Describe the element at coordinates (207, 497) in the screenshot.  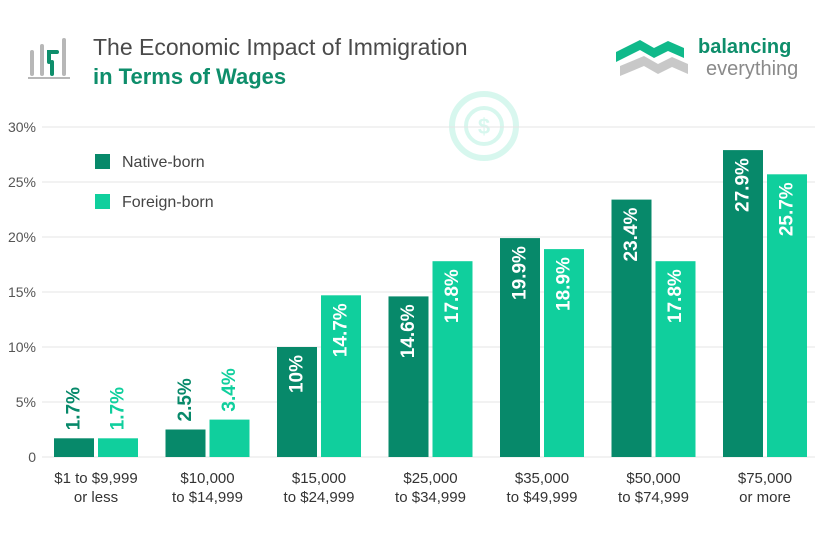
I see `x-tick-label: to $14,999` at that location.